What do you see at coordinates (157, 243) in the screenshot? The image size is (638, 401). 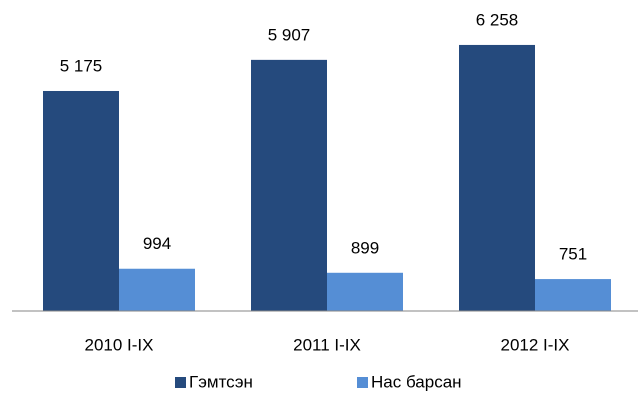 I see `data-label: 994` at bounding box center [157, 243].